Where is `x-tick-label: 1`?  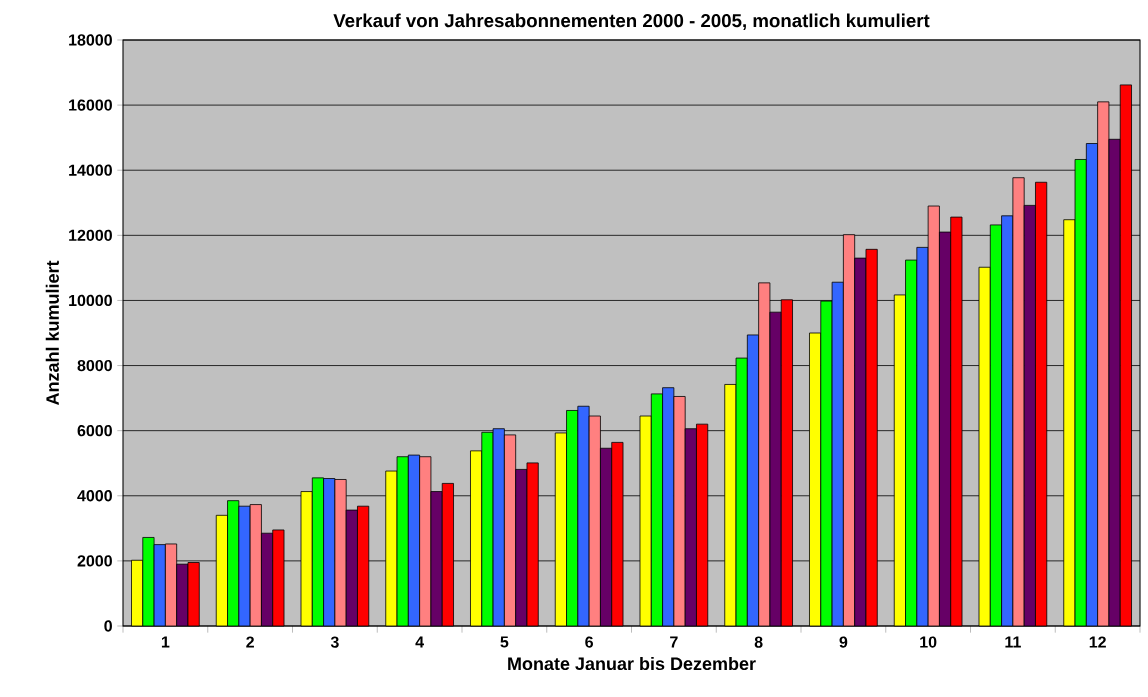
x-tick-label: 1 is located at coordinates (165, 642).